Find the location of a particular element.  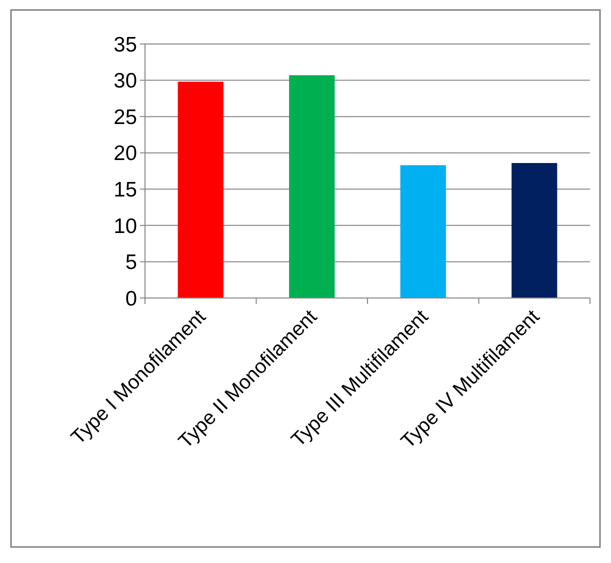

y-tick-label: 15 is located at coordinates (125, 190).